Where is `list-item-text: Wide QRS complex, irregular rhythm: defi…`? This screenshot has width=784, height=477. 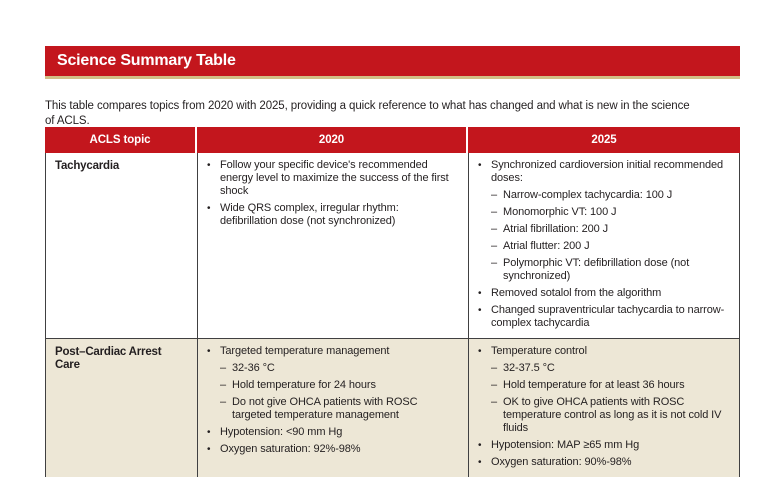
list-item-text: Wide QRS complex, irregular rhythm: defi… is located at coordinates (309, 214).